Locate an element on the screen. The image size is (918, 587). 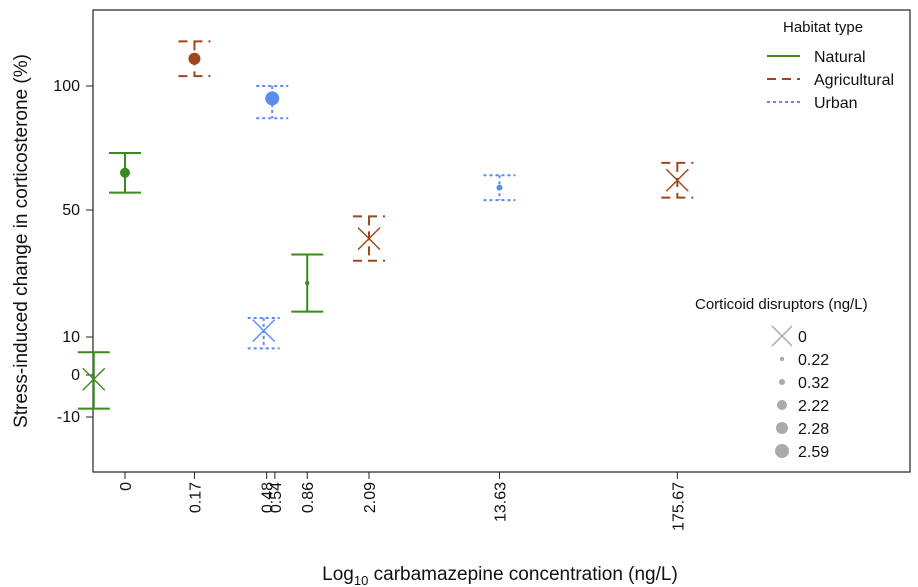
legend-disruptor-label: 0 is located at coordinates (802, 337).